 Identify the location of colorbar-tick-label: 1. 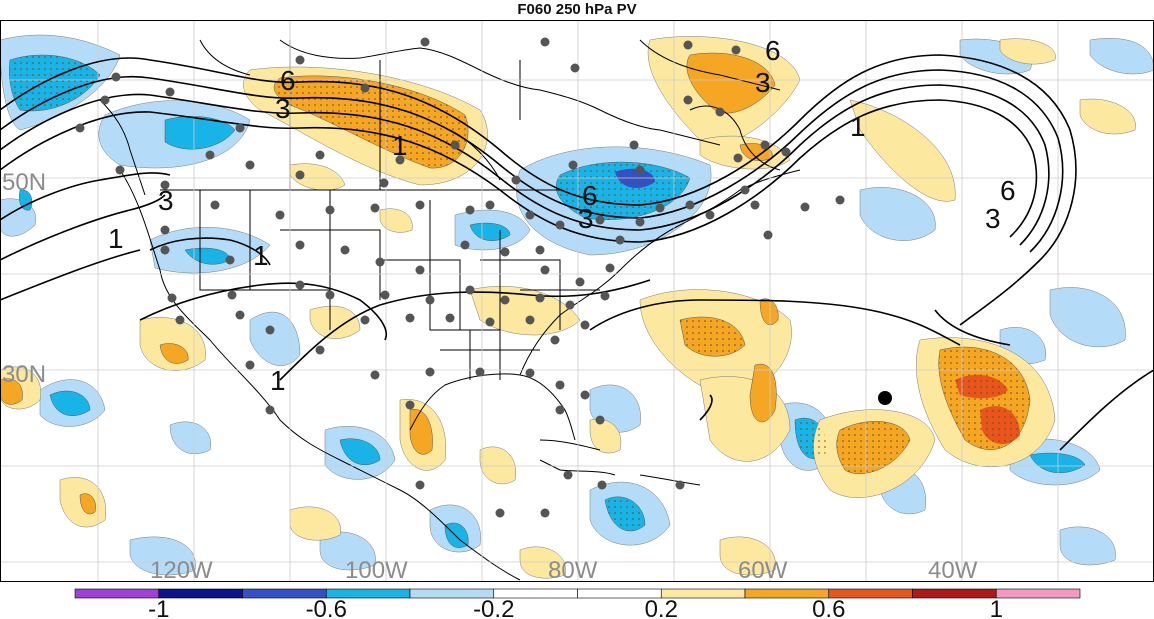
(996, 607).